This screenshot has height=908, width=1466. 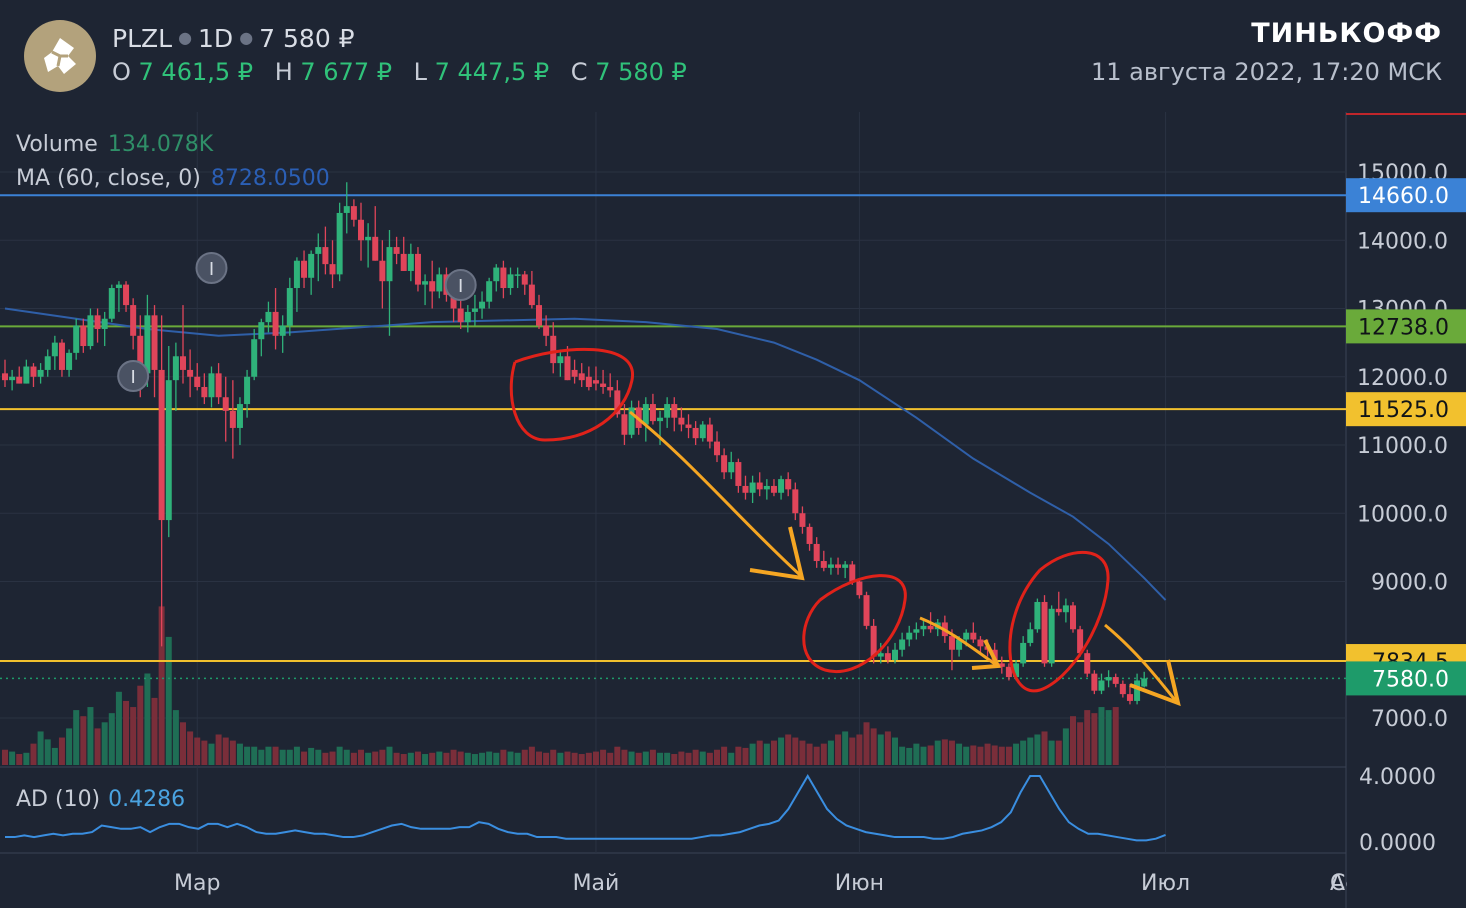 I want to click on annotation-arrow, so click(x=1140, y=662).